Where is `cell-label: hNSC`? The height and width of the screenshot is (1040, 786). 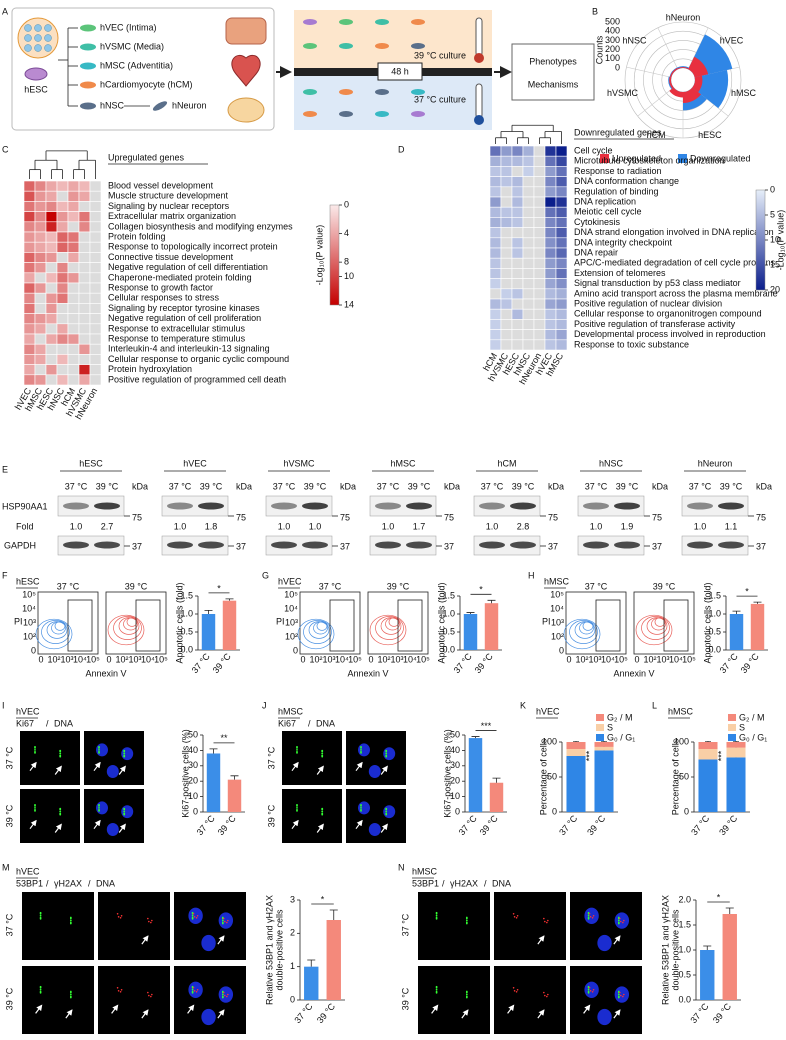
cell-label: hNSC is located at coordinates (112, 105).